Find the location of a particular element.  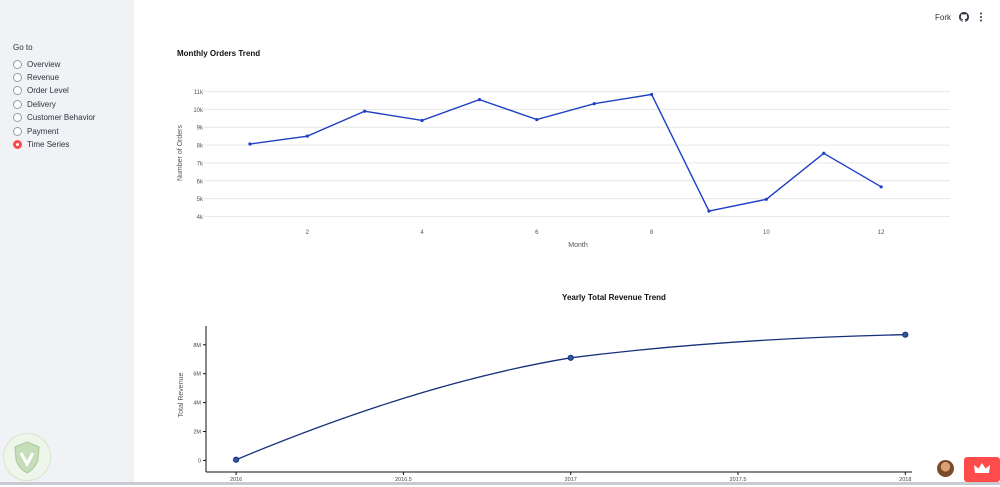

radio-order-level: Order Level is located at coordinates (41, 90).